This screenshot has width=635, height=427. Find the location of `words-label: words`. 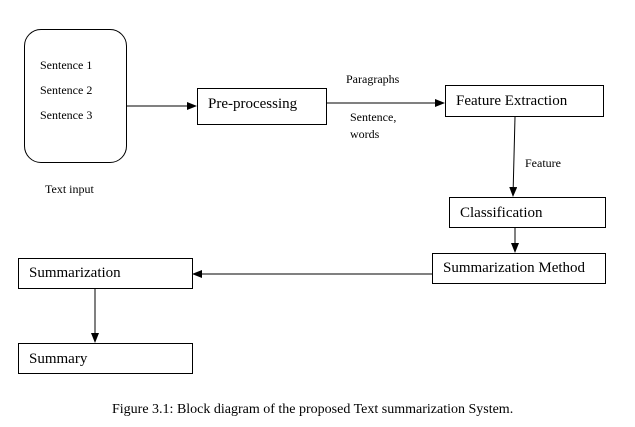

words-label: words is located at coordinates (365, 134).